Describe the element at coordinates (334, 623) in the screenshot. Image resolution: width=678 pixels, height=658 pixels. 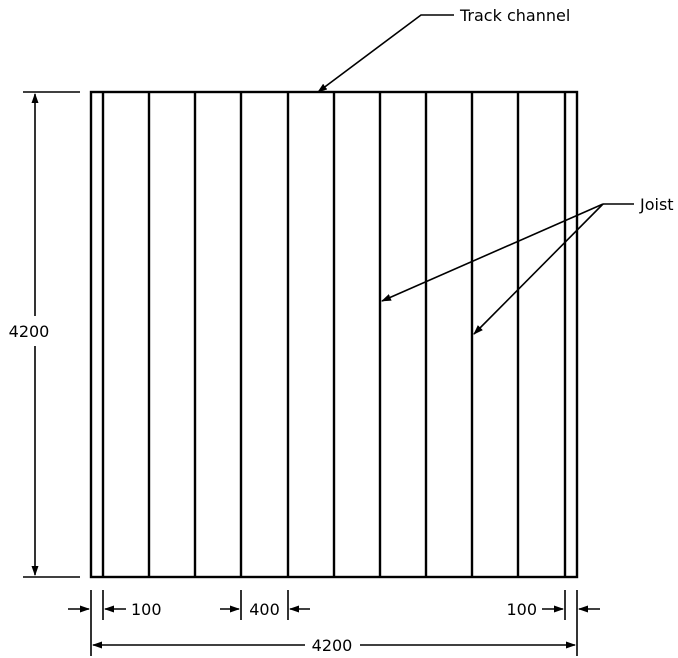
I see `extension-lines` at that location.